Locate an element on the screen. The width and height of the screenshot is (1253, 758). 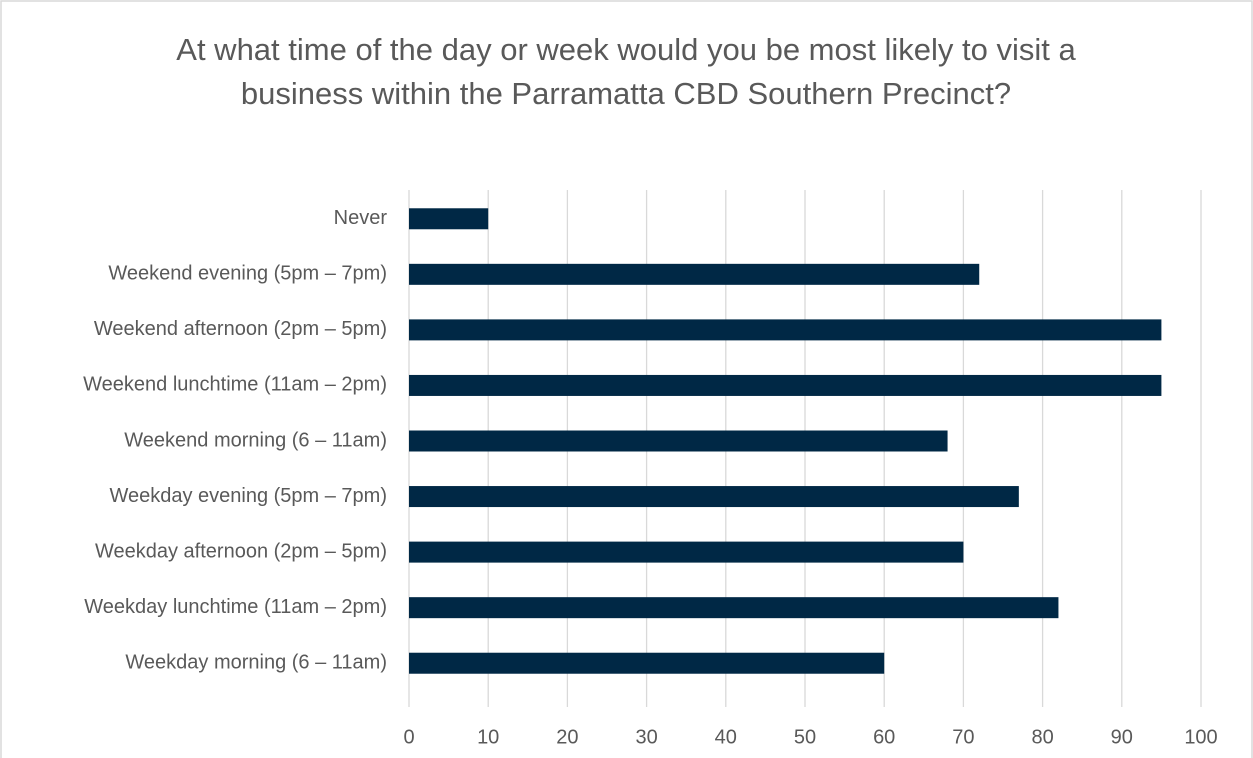
y-tick-label: Weekday evening (5pm – 7pm) is located at coordinates (248, 496).